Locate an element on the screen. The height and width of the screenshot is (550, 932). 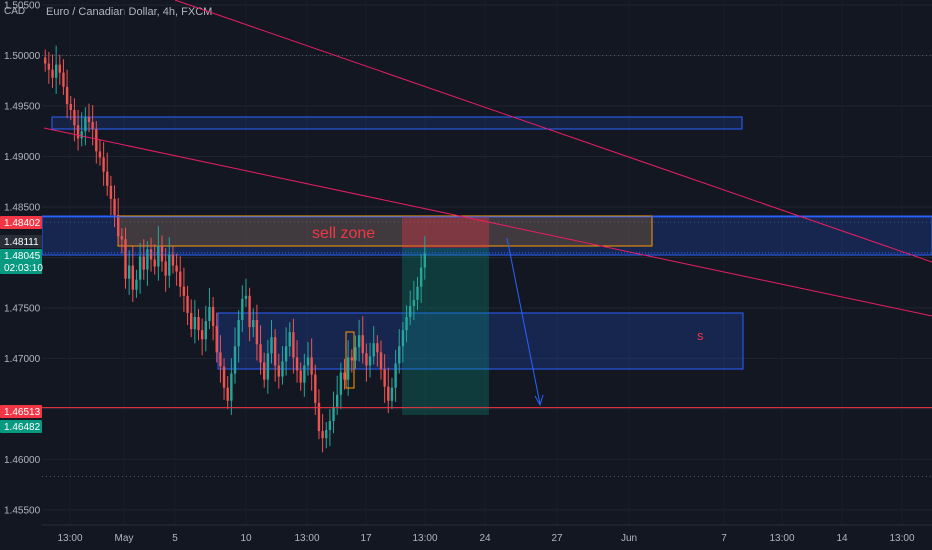
projection-arrow is located at coordinates (523, 321).